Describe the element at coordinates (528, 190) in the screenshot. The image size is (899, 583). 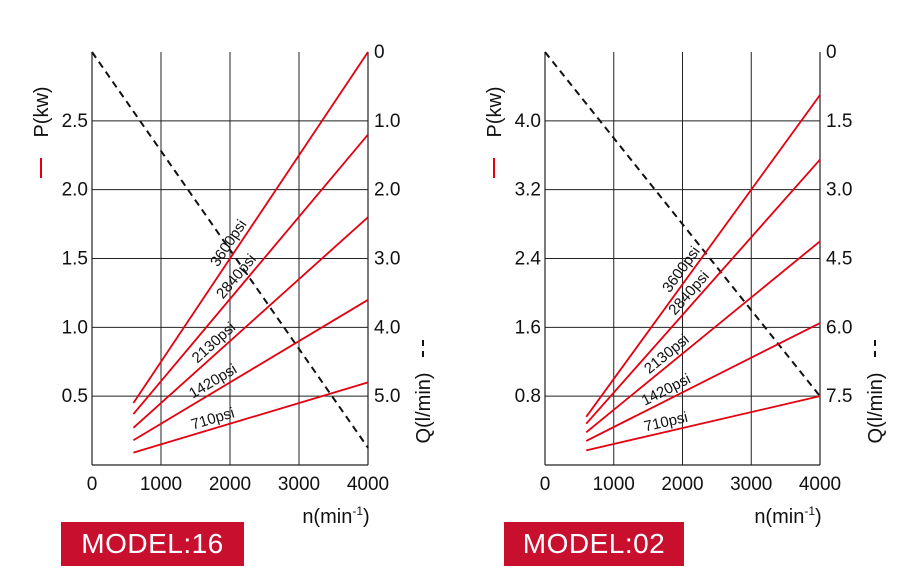
I see `y-left-tick-label: 3.2` at that location.